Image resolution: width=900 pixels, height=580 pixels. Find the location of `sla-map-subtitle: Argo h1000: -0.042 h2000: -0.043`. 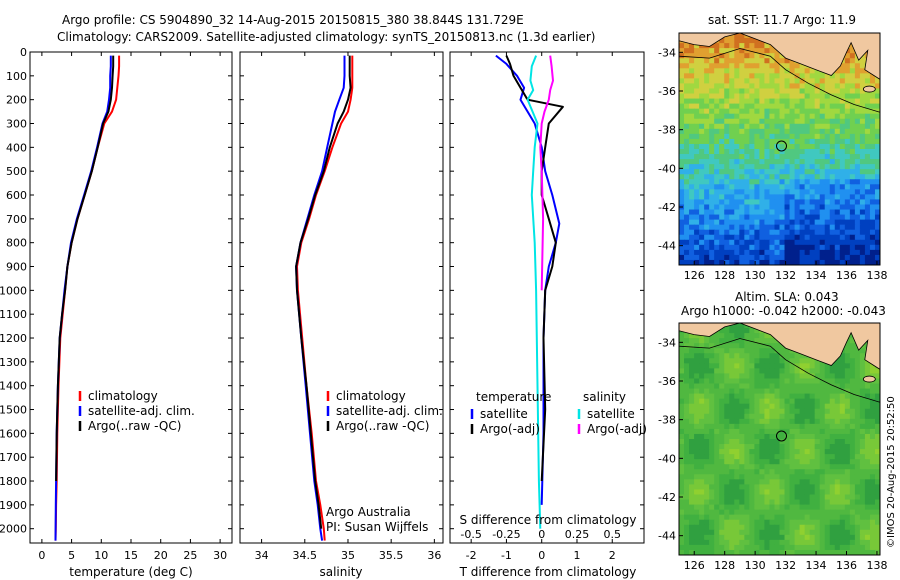

sla-map-subtitle: Argo h1000: -0.042 h2000: -0.043 is located at coordinates (783, 311).